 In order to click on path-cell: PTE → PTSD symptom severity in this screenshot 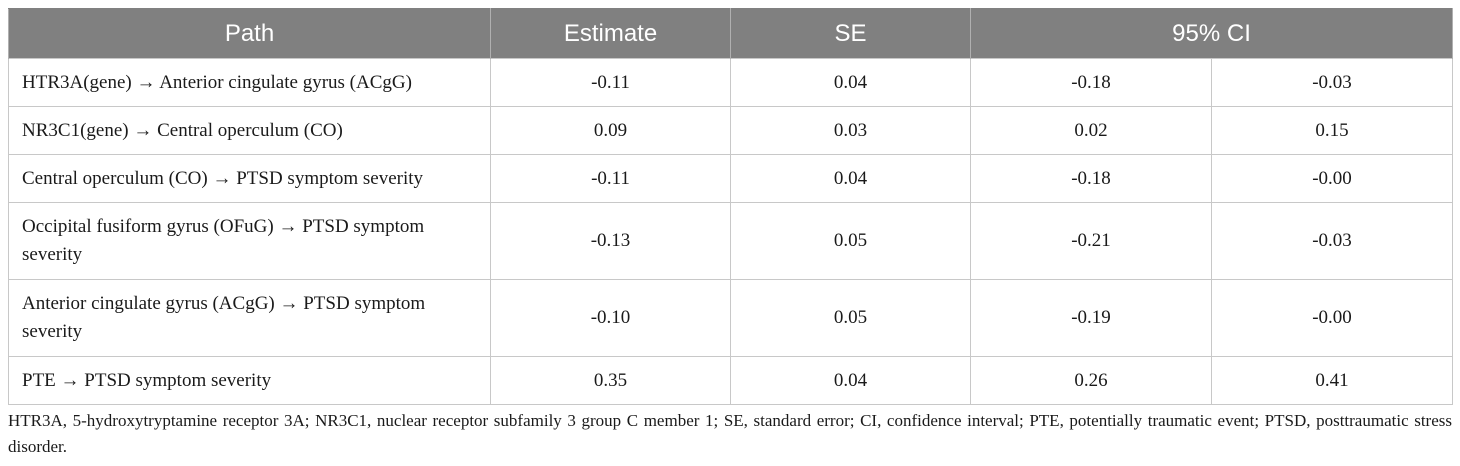, I will do `click(249, 380)`.